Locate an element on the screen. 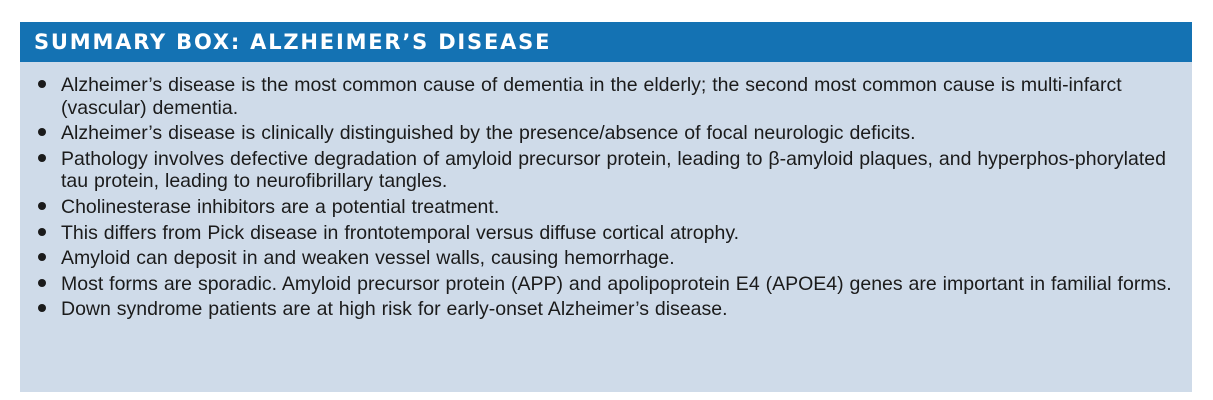 This screenshot has width=1213, height=400. summary-box-header: SUMMARY BOX: ALZHEIMER’S DISEASE is located at coordinates (606, 42).